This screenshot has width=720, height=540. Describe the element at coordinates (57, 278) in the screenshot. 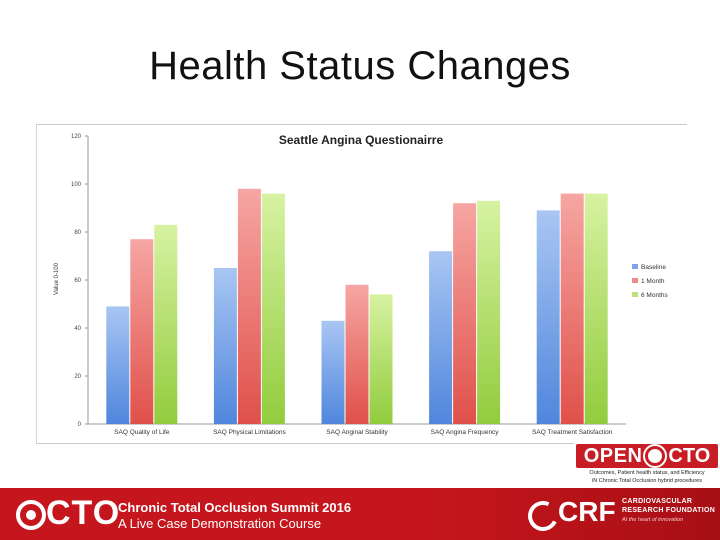

I see `y-axis-label: Value 0-100` at that location.